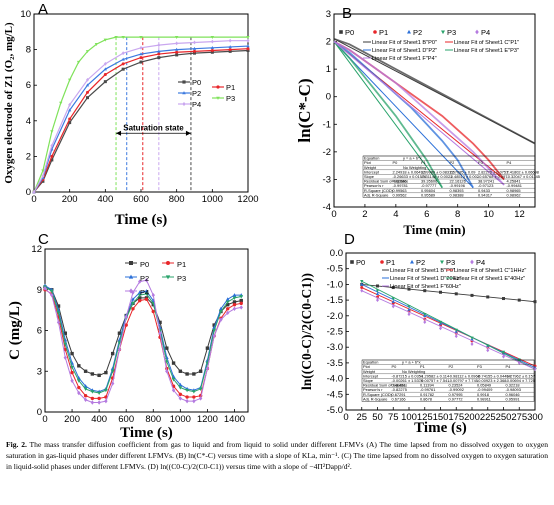 This screenshot has height=505, width=554. Describe the element at coordinates (434, 229) in the screenshot. I see `x-axis-title: Time (min)` at that location.